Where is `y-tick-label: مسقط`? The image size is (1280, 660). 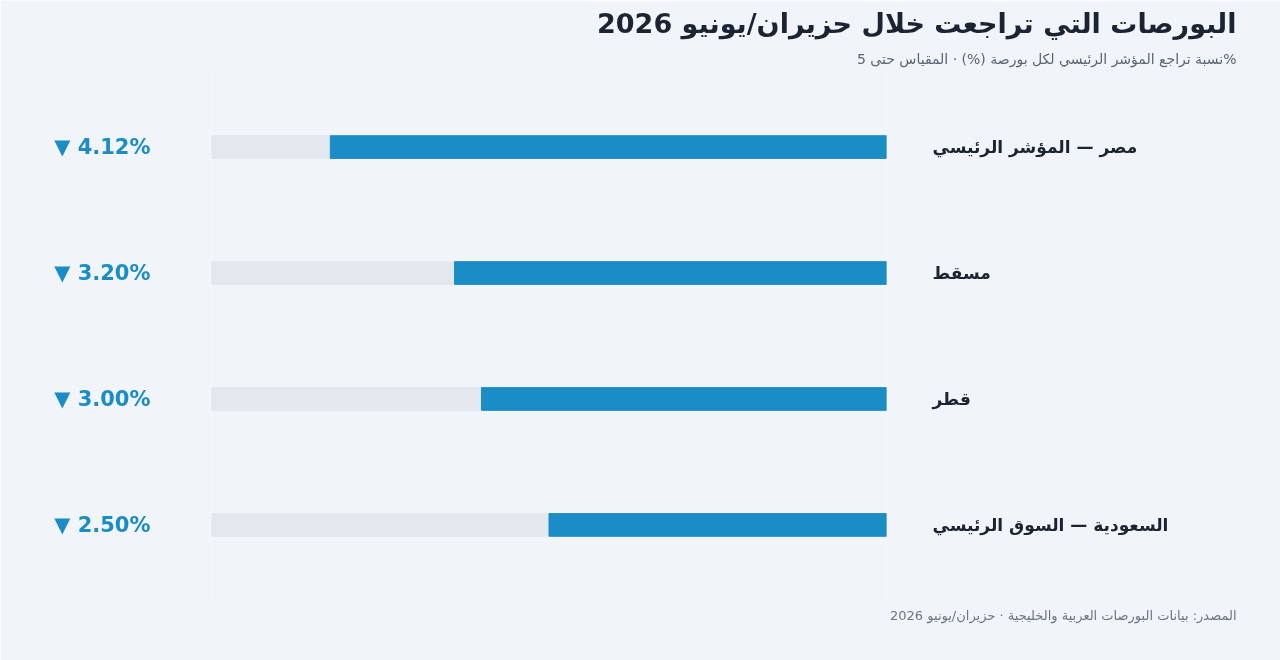
y-tick-label: مسقط is located at coordinates (961, 273).